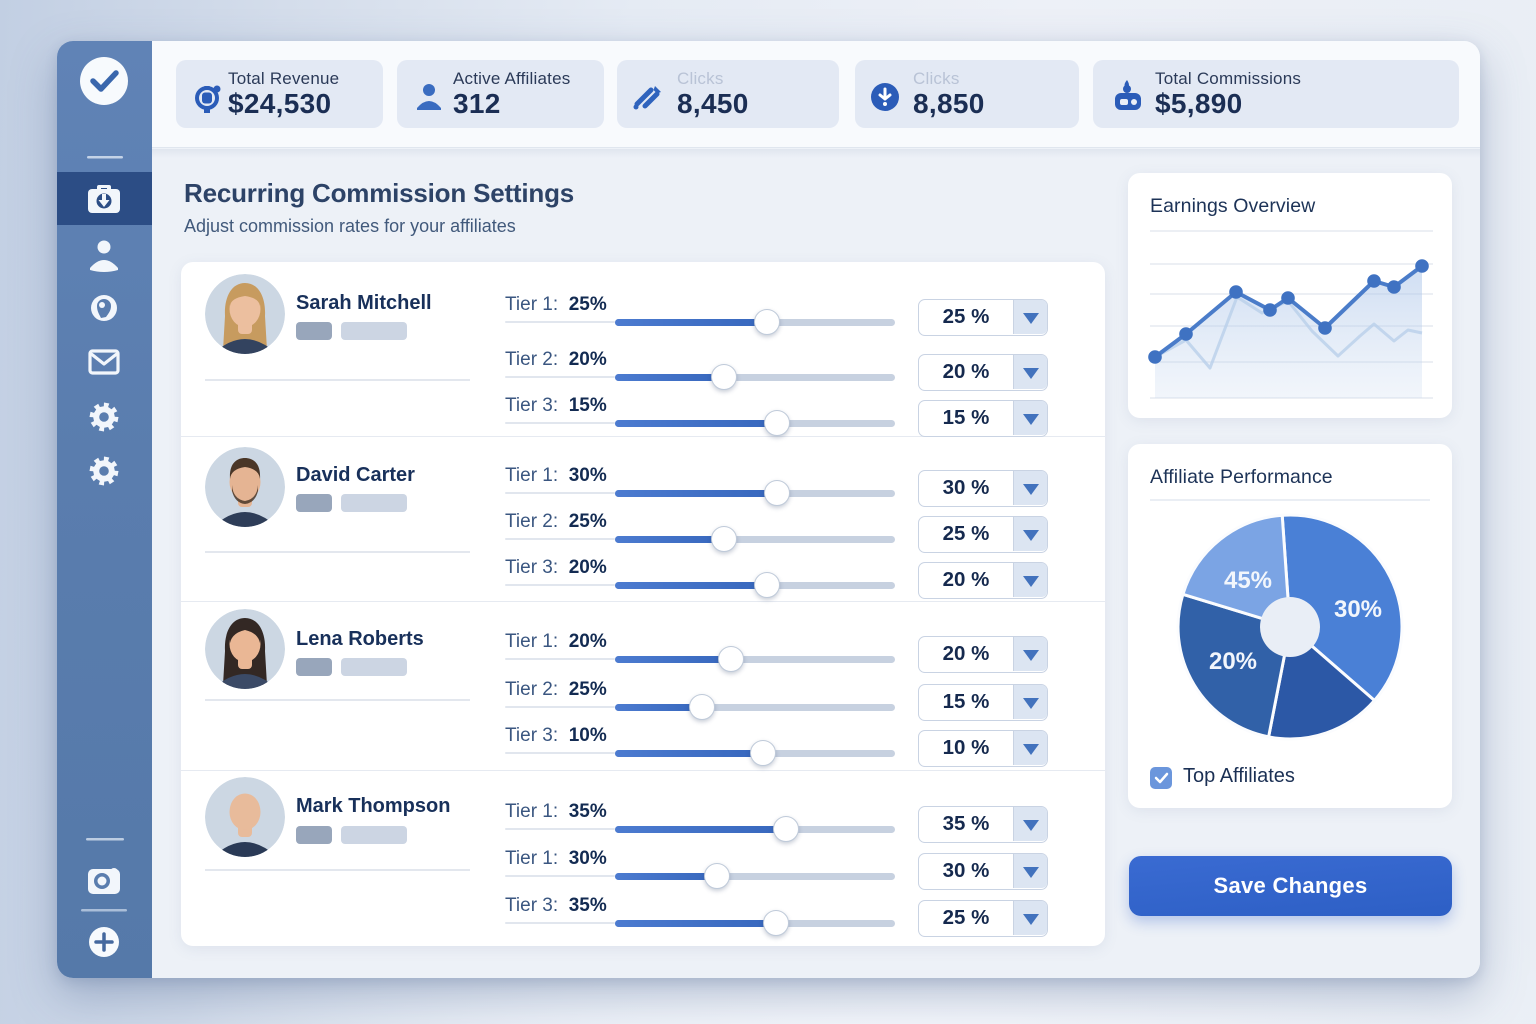 This screenshot has height=1024, width=1536. Describe the element at coordinates (1233, 661) in the screenshot. I see `svg-text: 20%` at that location.